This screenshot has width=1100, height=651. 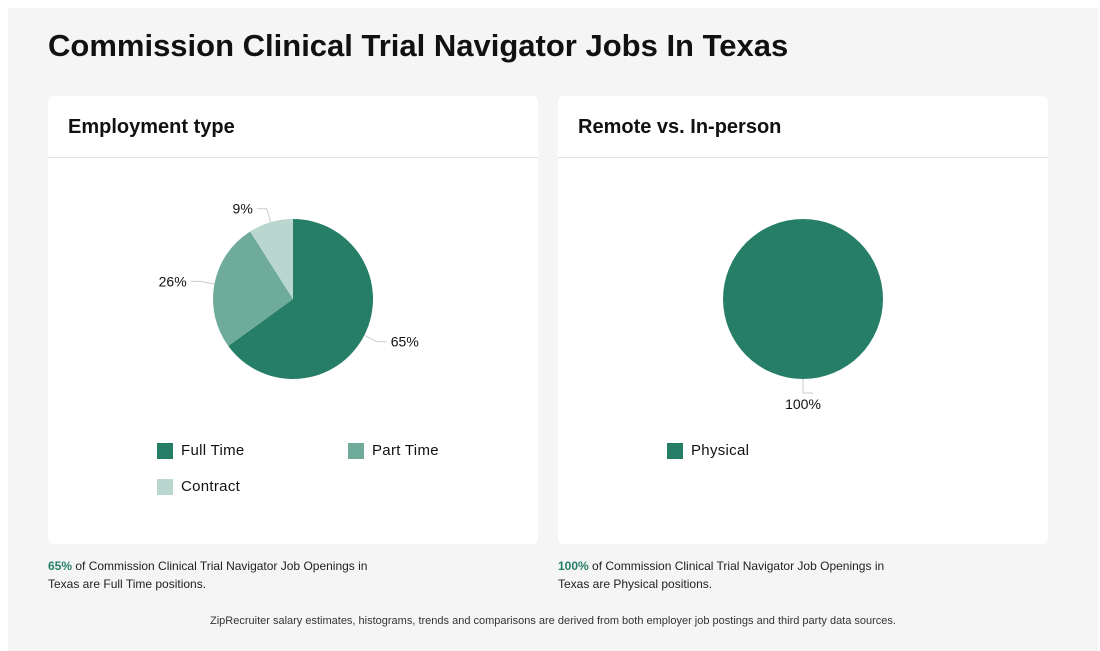 What do you see at coordinates (803, 404) in the screenshot?
I see `pie-label-remote-physical: 100%` at bounding box center [803, 404].